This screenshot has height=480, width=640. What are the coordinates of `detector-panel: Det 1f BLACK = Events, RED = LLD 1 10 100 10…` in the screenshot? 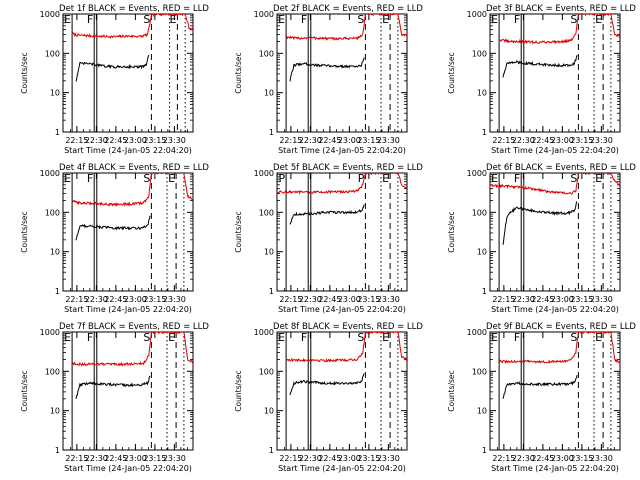 It's located at (114, 79).